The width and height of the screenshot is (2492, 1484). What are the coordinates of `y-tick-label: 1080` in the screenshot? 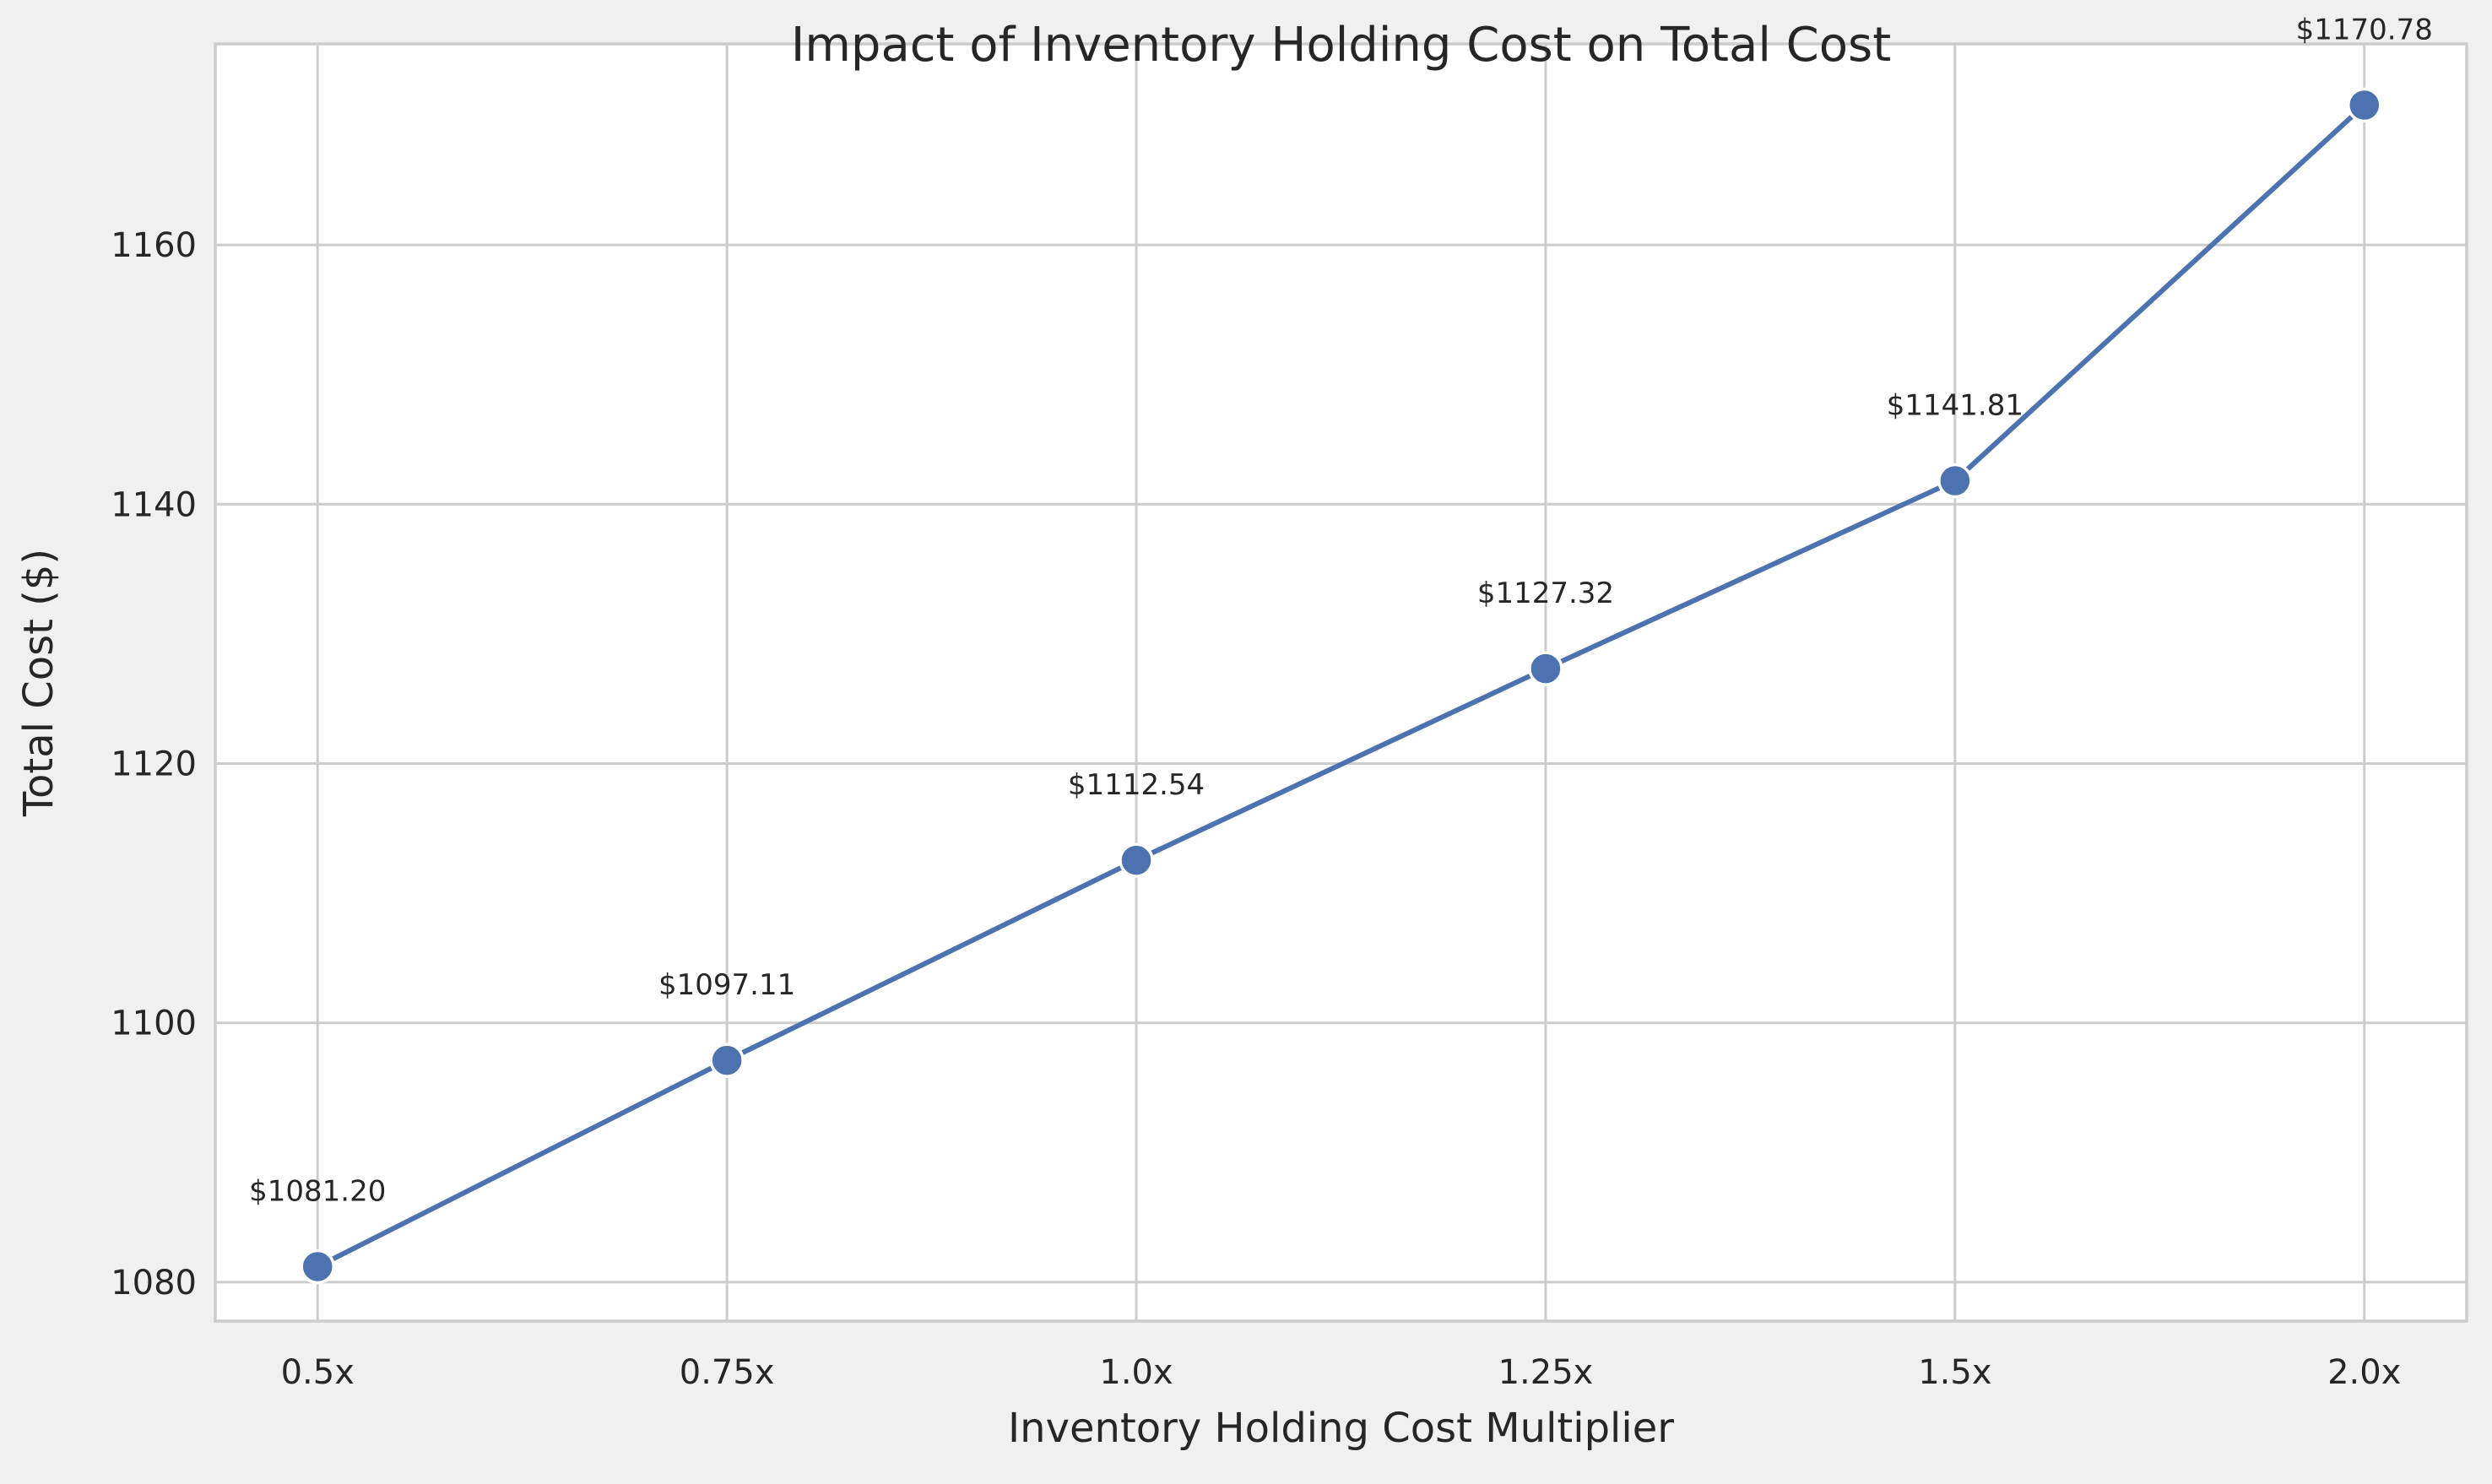 It's located at (154, 1283).